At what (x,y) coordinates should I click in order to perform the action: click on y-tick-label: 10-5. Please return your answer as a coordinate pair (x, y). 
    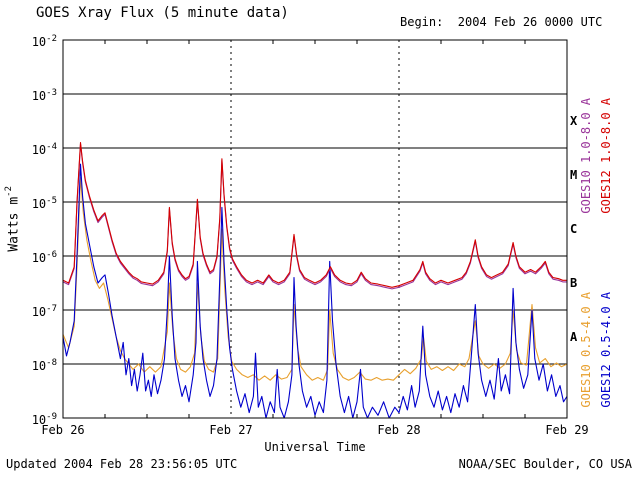
    Looking at the image, I should click on (44, 203).